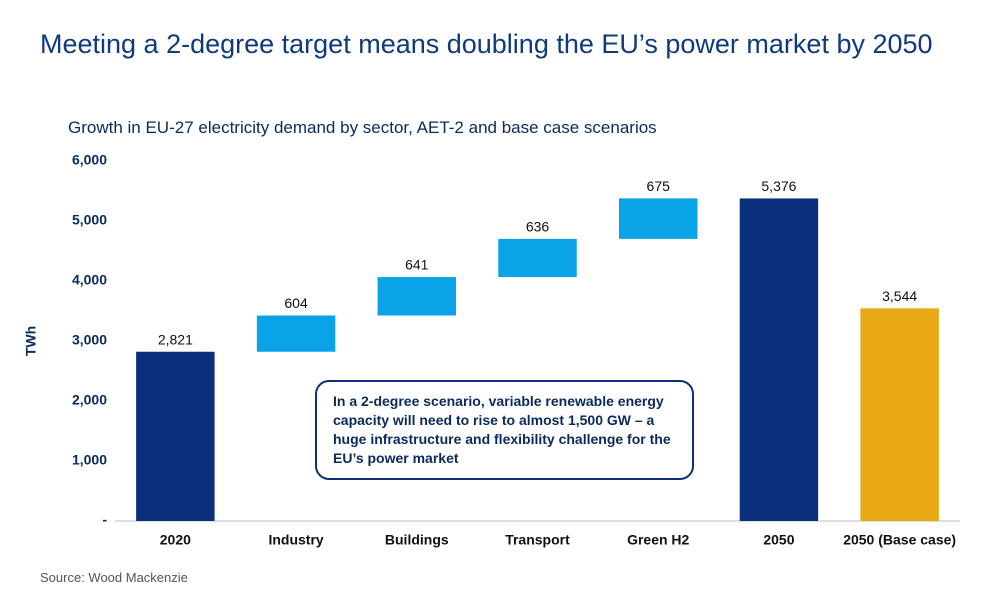 Image resolution: width=1000 pixels, height=600 pixels. Describe the element at coordinates (778, 186) in the screenshot. I see `value-label: 5,376` at that location.